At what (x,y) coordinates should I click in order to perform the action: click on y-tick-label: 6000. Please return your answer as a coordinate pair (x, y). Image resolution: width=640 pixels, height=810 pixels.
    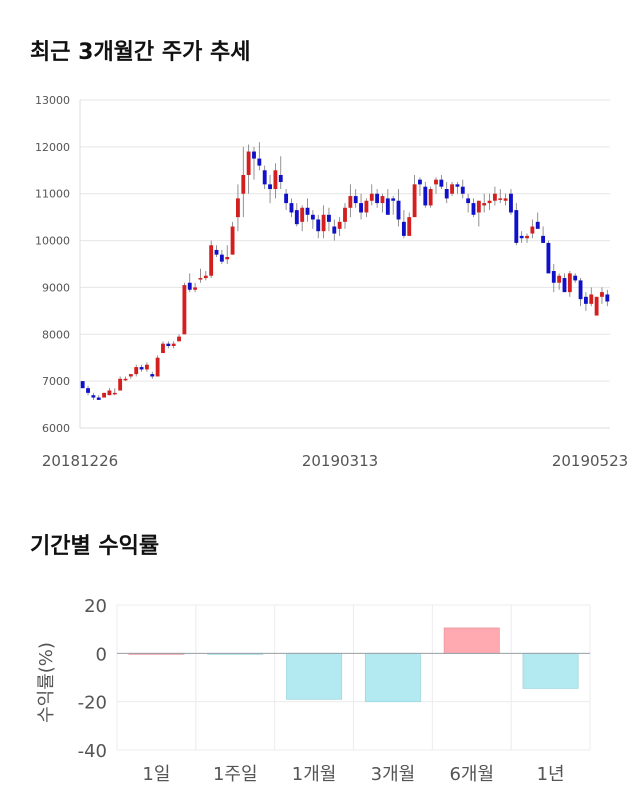
    Looking at the image, I should click on (56, 428).